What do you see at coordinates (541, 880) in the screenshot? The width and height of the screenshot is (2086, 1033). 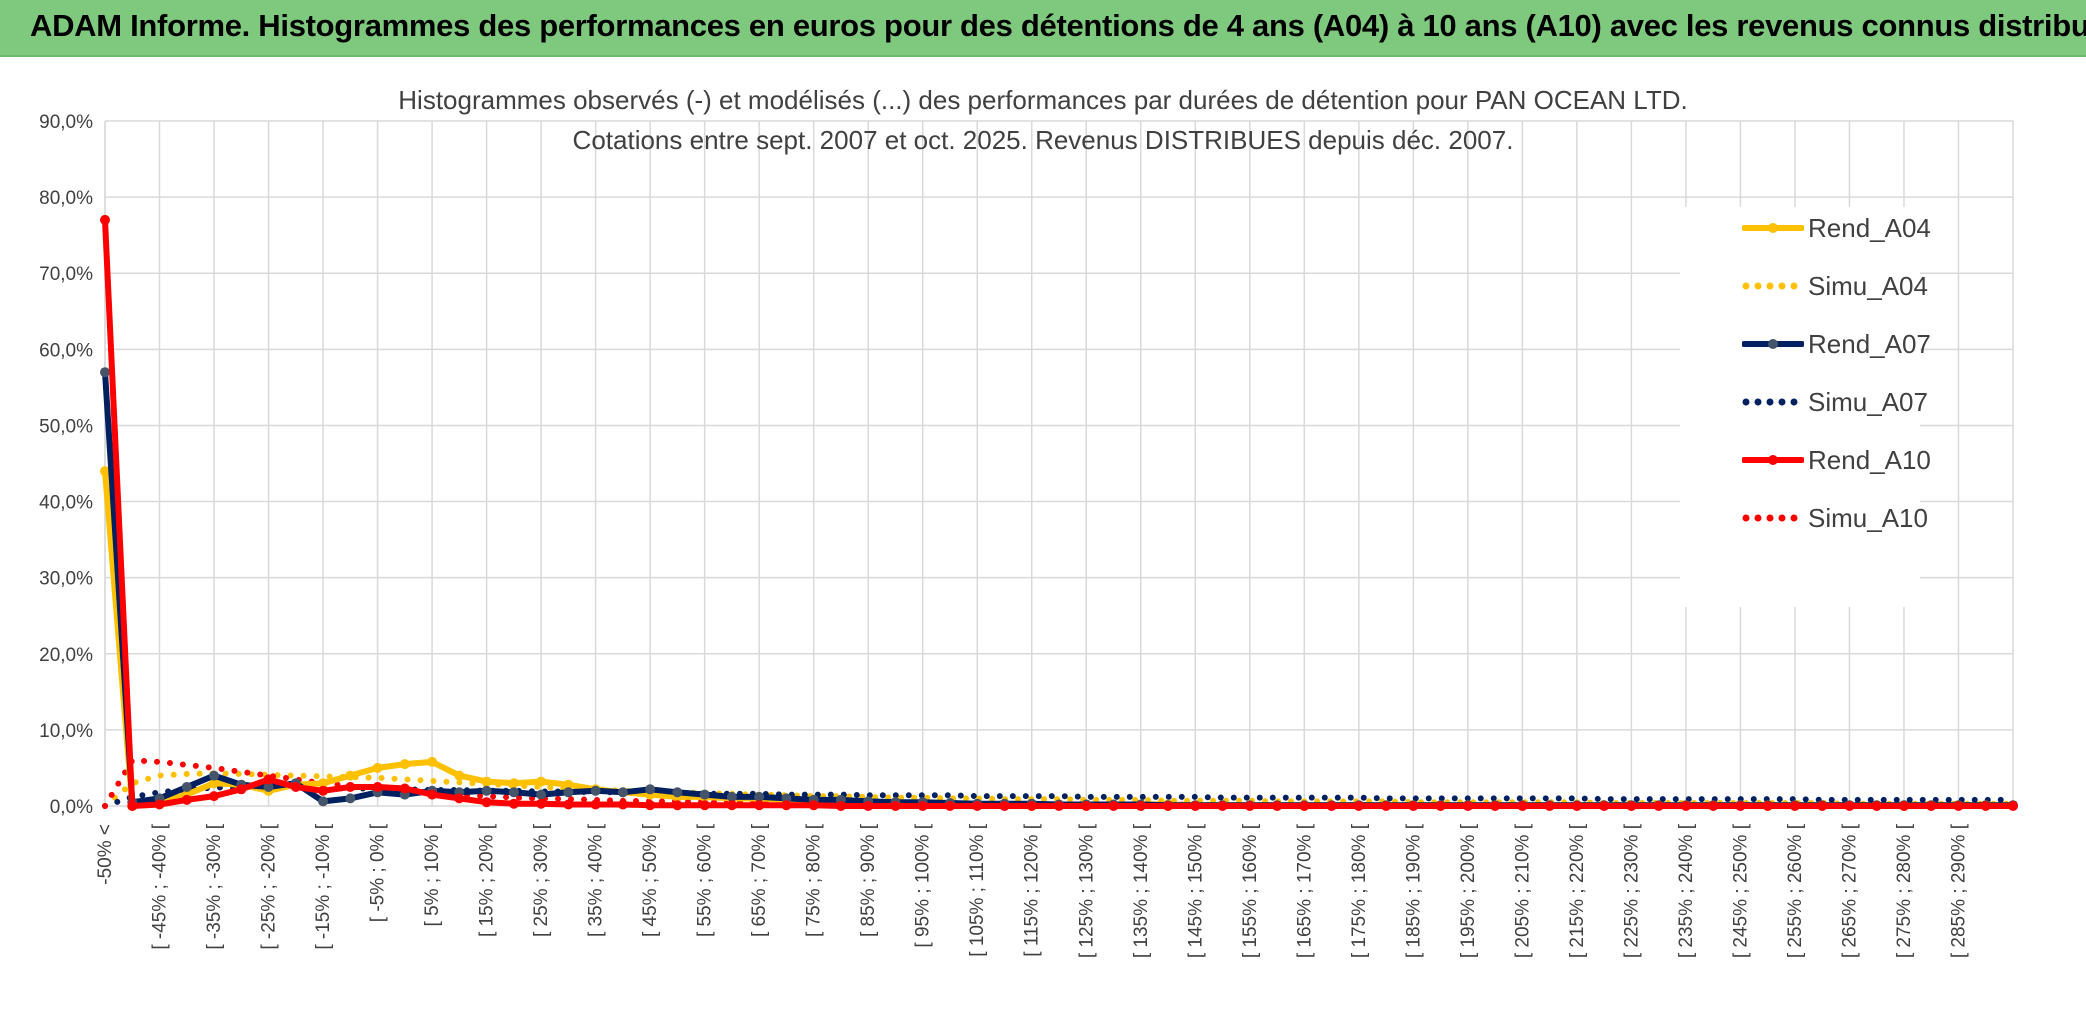 I see `x-tick-label: [ 25% ; 30% [` at bounding box center [541, 880].